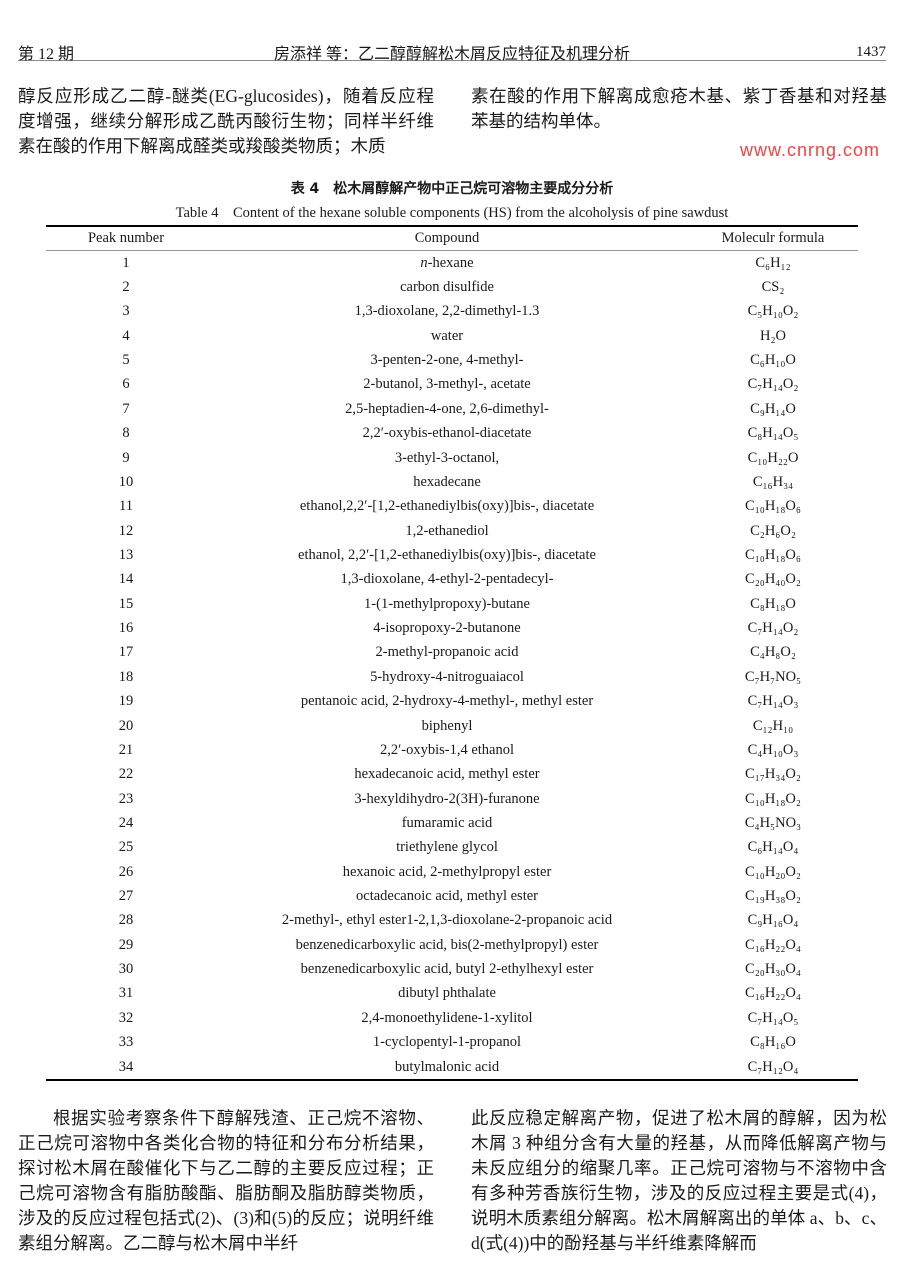 Image resolution: width=904 pixels, height=1279 pixels. Describe the element at coordinates (773, 530) in the screenshot. I see `formula-cell: C₂H₆O₂` at that location.